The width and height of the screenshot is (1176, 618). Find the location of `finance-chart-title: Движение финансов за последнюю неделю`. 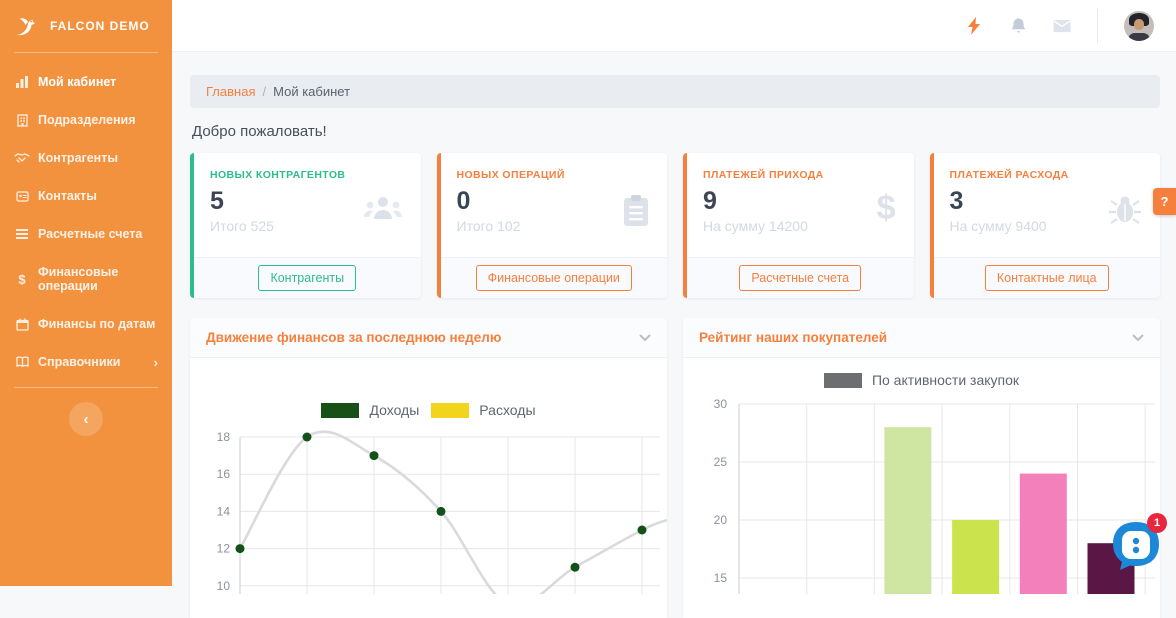

finance-chart-title: Движение финансов за последнюю неделю is located at coordinates (353, 337).